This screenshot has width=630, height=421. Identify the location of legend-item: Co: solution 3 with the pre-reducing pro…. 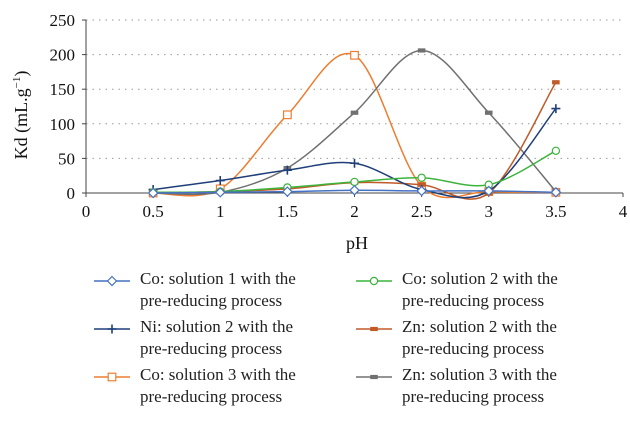
(222, 388).